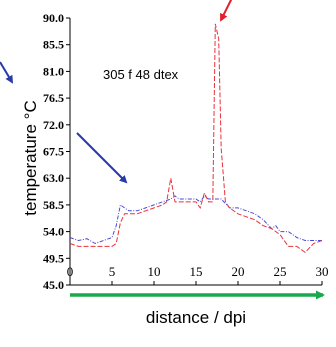 Image resolution: width=336 pixels, height=347 pixels. Describe the element at coordinates (53, 258) in the screenshot. I see `y-tick-label: 49.5` at that location.